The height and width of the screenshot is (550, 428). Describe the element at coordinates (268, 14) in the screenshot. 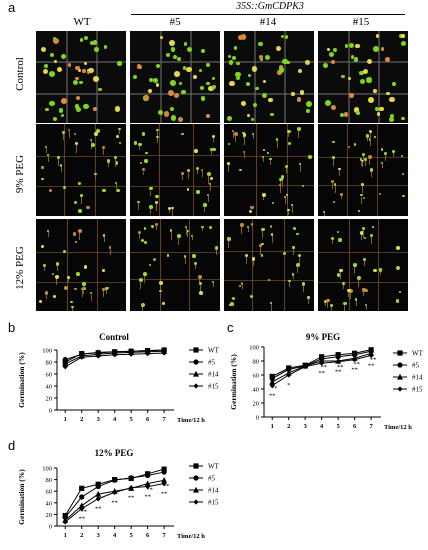

I see `transgene-bracket-line` at that location.